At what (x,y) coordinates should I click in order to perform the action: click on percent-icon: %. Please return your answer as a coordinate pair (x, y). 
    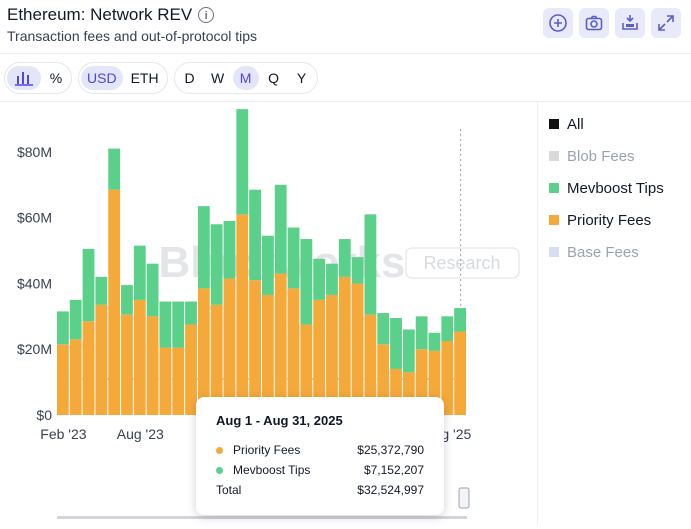
    Looking at the image, I should click on (56, 78).